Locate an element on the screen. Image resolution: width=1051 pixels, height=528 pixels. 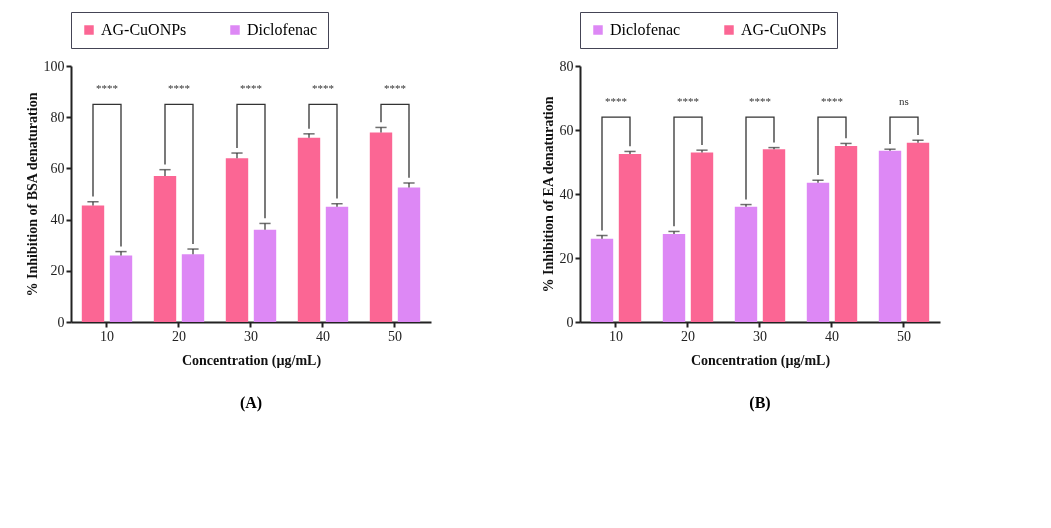
text: (A) is located at coordinates (251, 403).